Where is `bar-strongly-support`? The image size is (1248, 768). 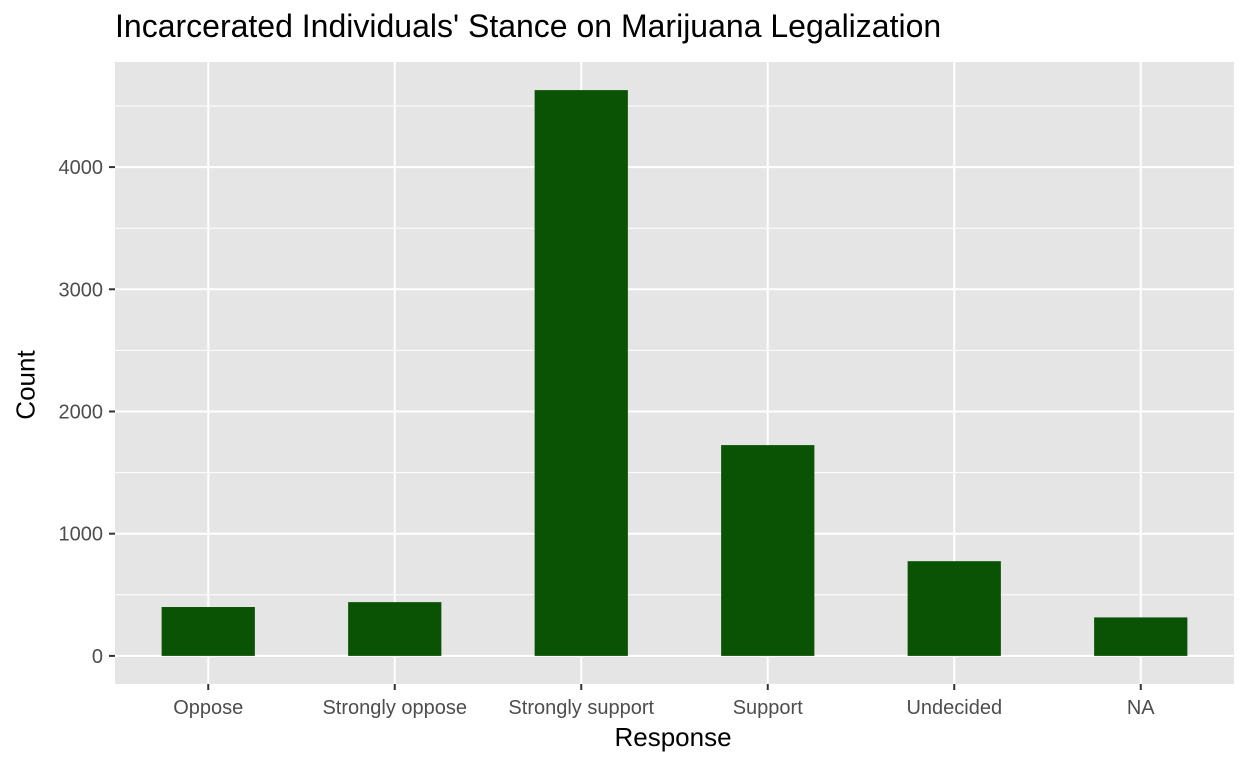 bar-strongly-support is located at coordinates (581, 373).